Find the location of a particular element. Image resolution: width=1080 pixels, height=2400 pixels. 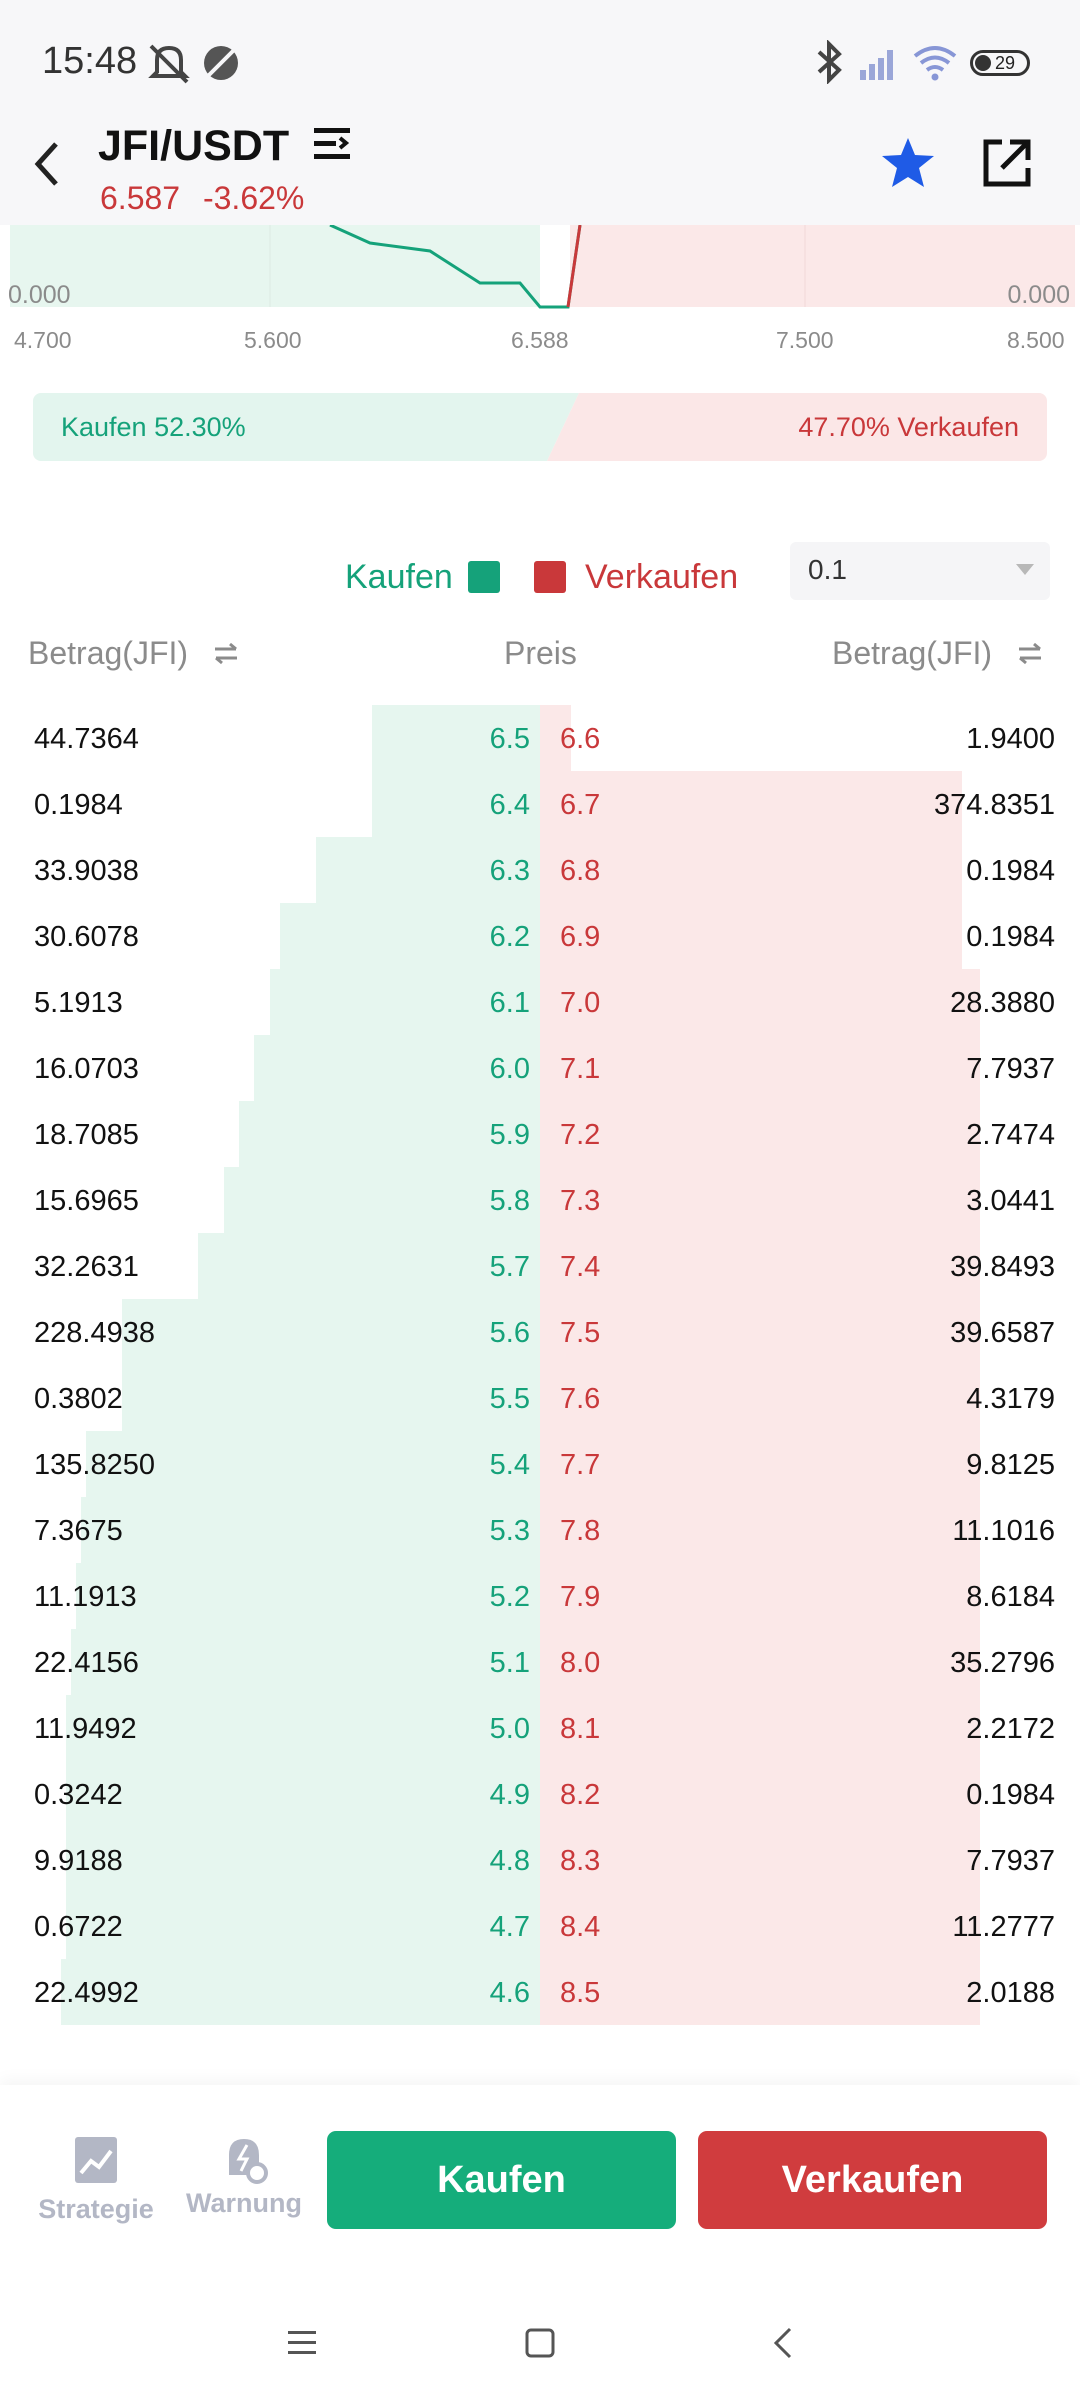

orderbook-row: 22.4992 4.6 8.5 2.0188 is located at coordinates (540, 1992).